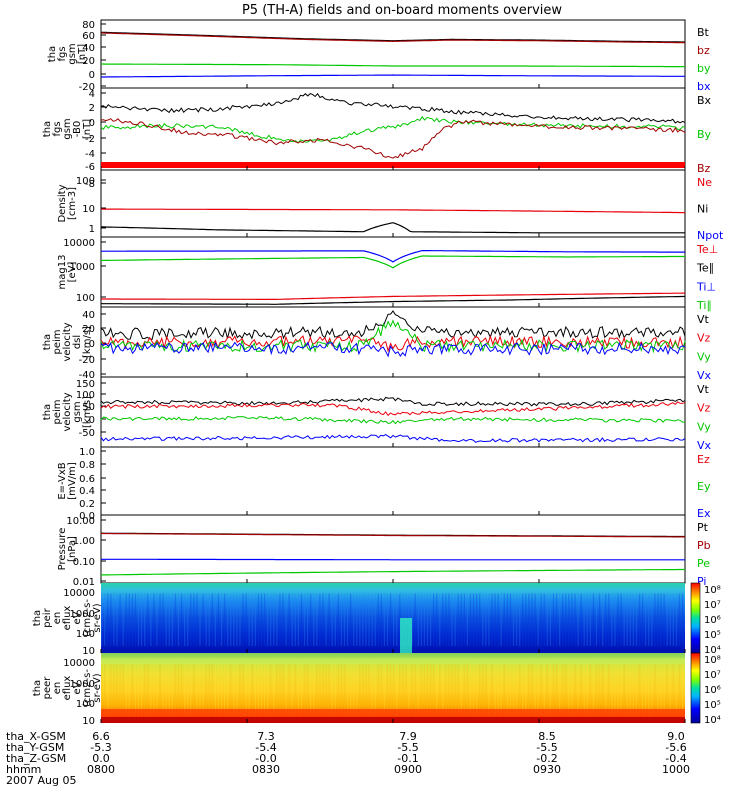  Describe the element at coordinates (393, 65) in the screenshot. I see `series-line-by` at that location.